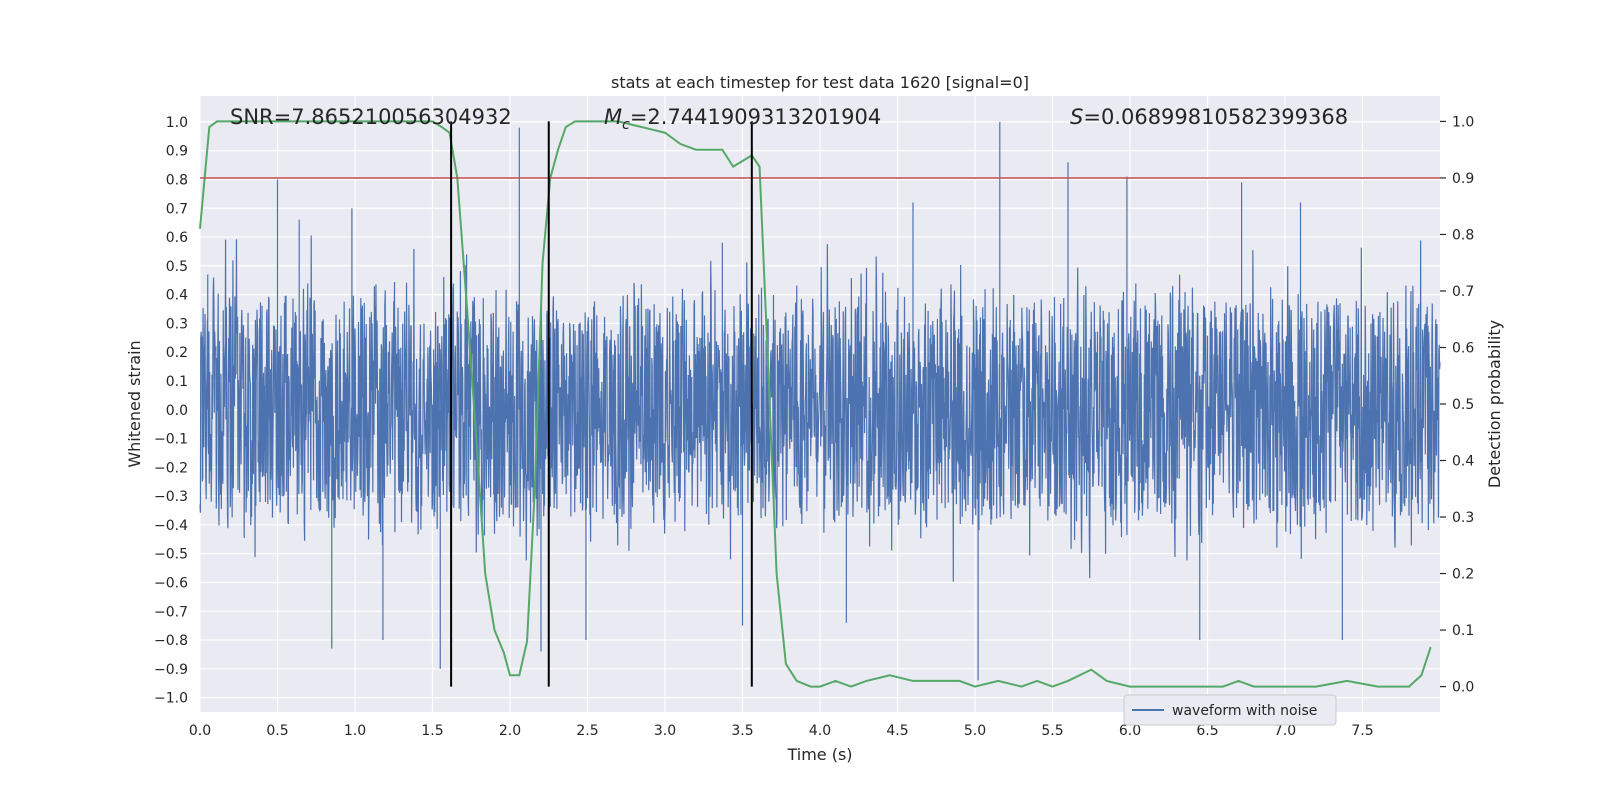 Image resolution: width=1600 pixels, height=800 pixels. Describe the element at coordinates (177, 123) in the screenshot. I see `y-tick-label: 1.0` at that location.